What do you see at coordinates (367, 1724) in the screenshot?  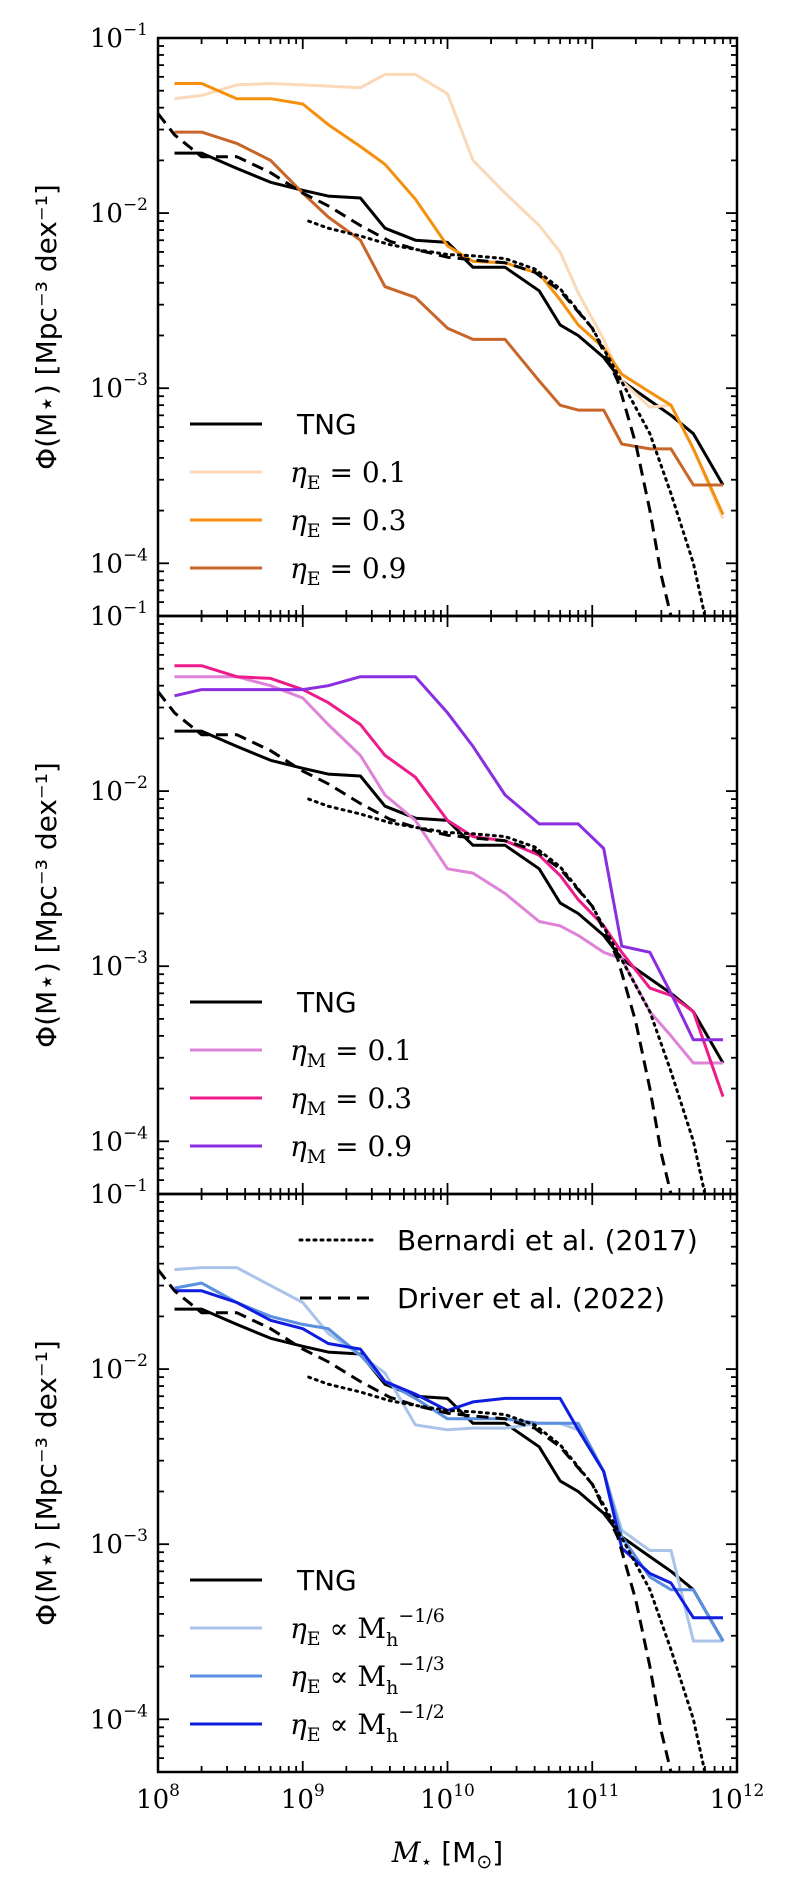 I see `legend-label: ηE ∝ Mh−1/2` at bounding box center [367, 1724].